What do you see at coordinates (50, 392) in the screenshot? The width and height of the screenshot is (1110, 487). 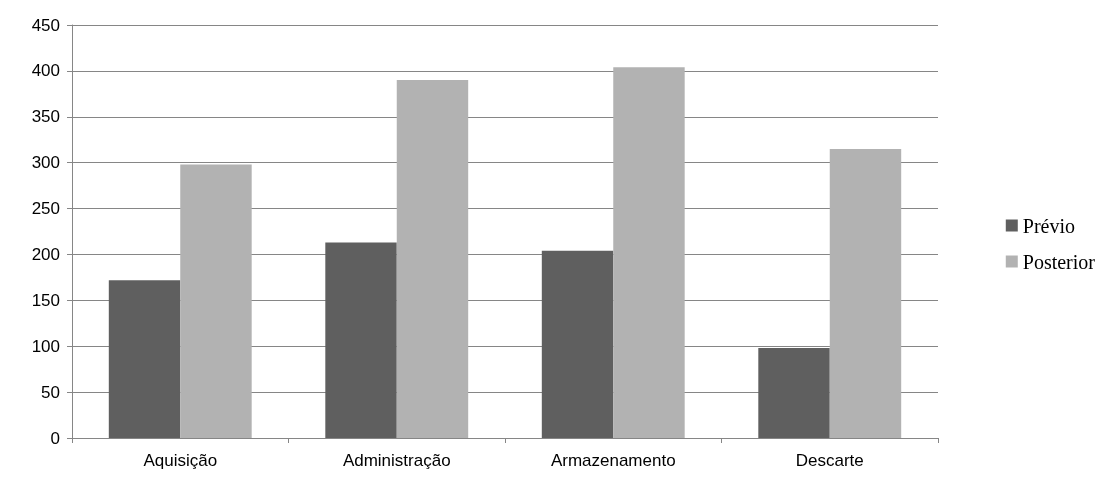 I see `y-tick-label: 50` at bounding box center [50, 392].